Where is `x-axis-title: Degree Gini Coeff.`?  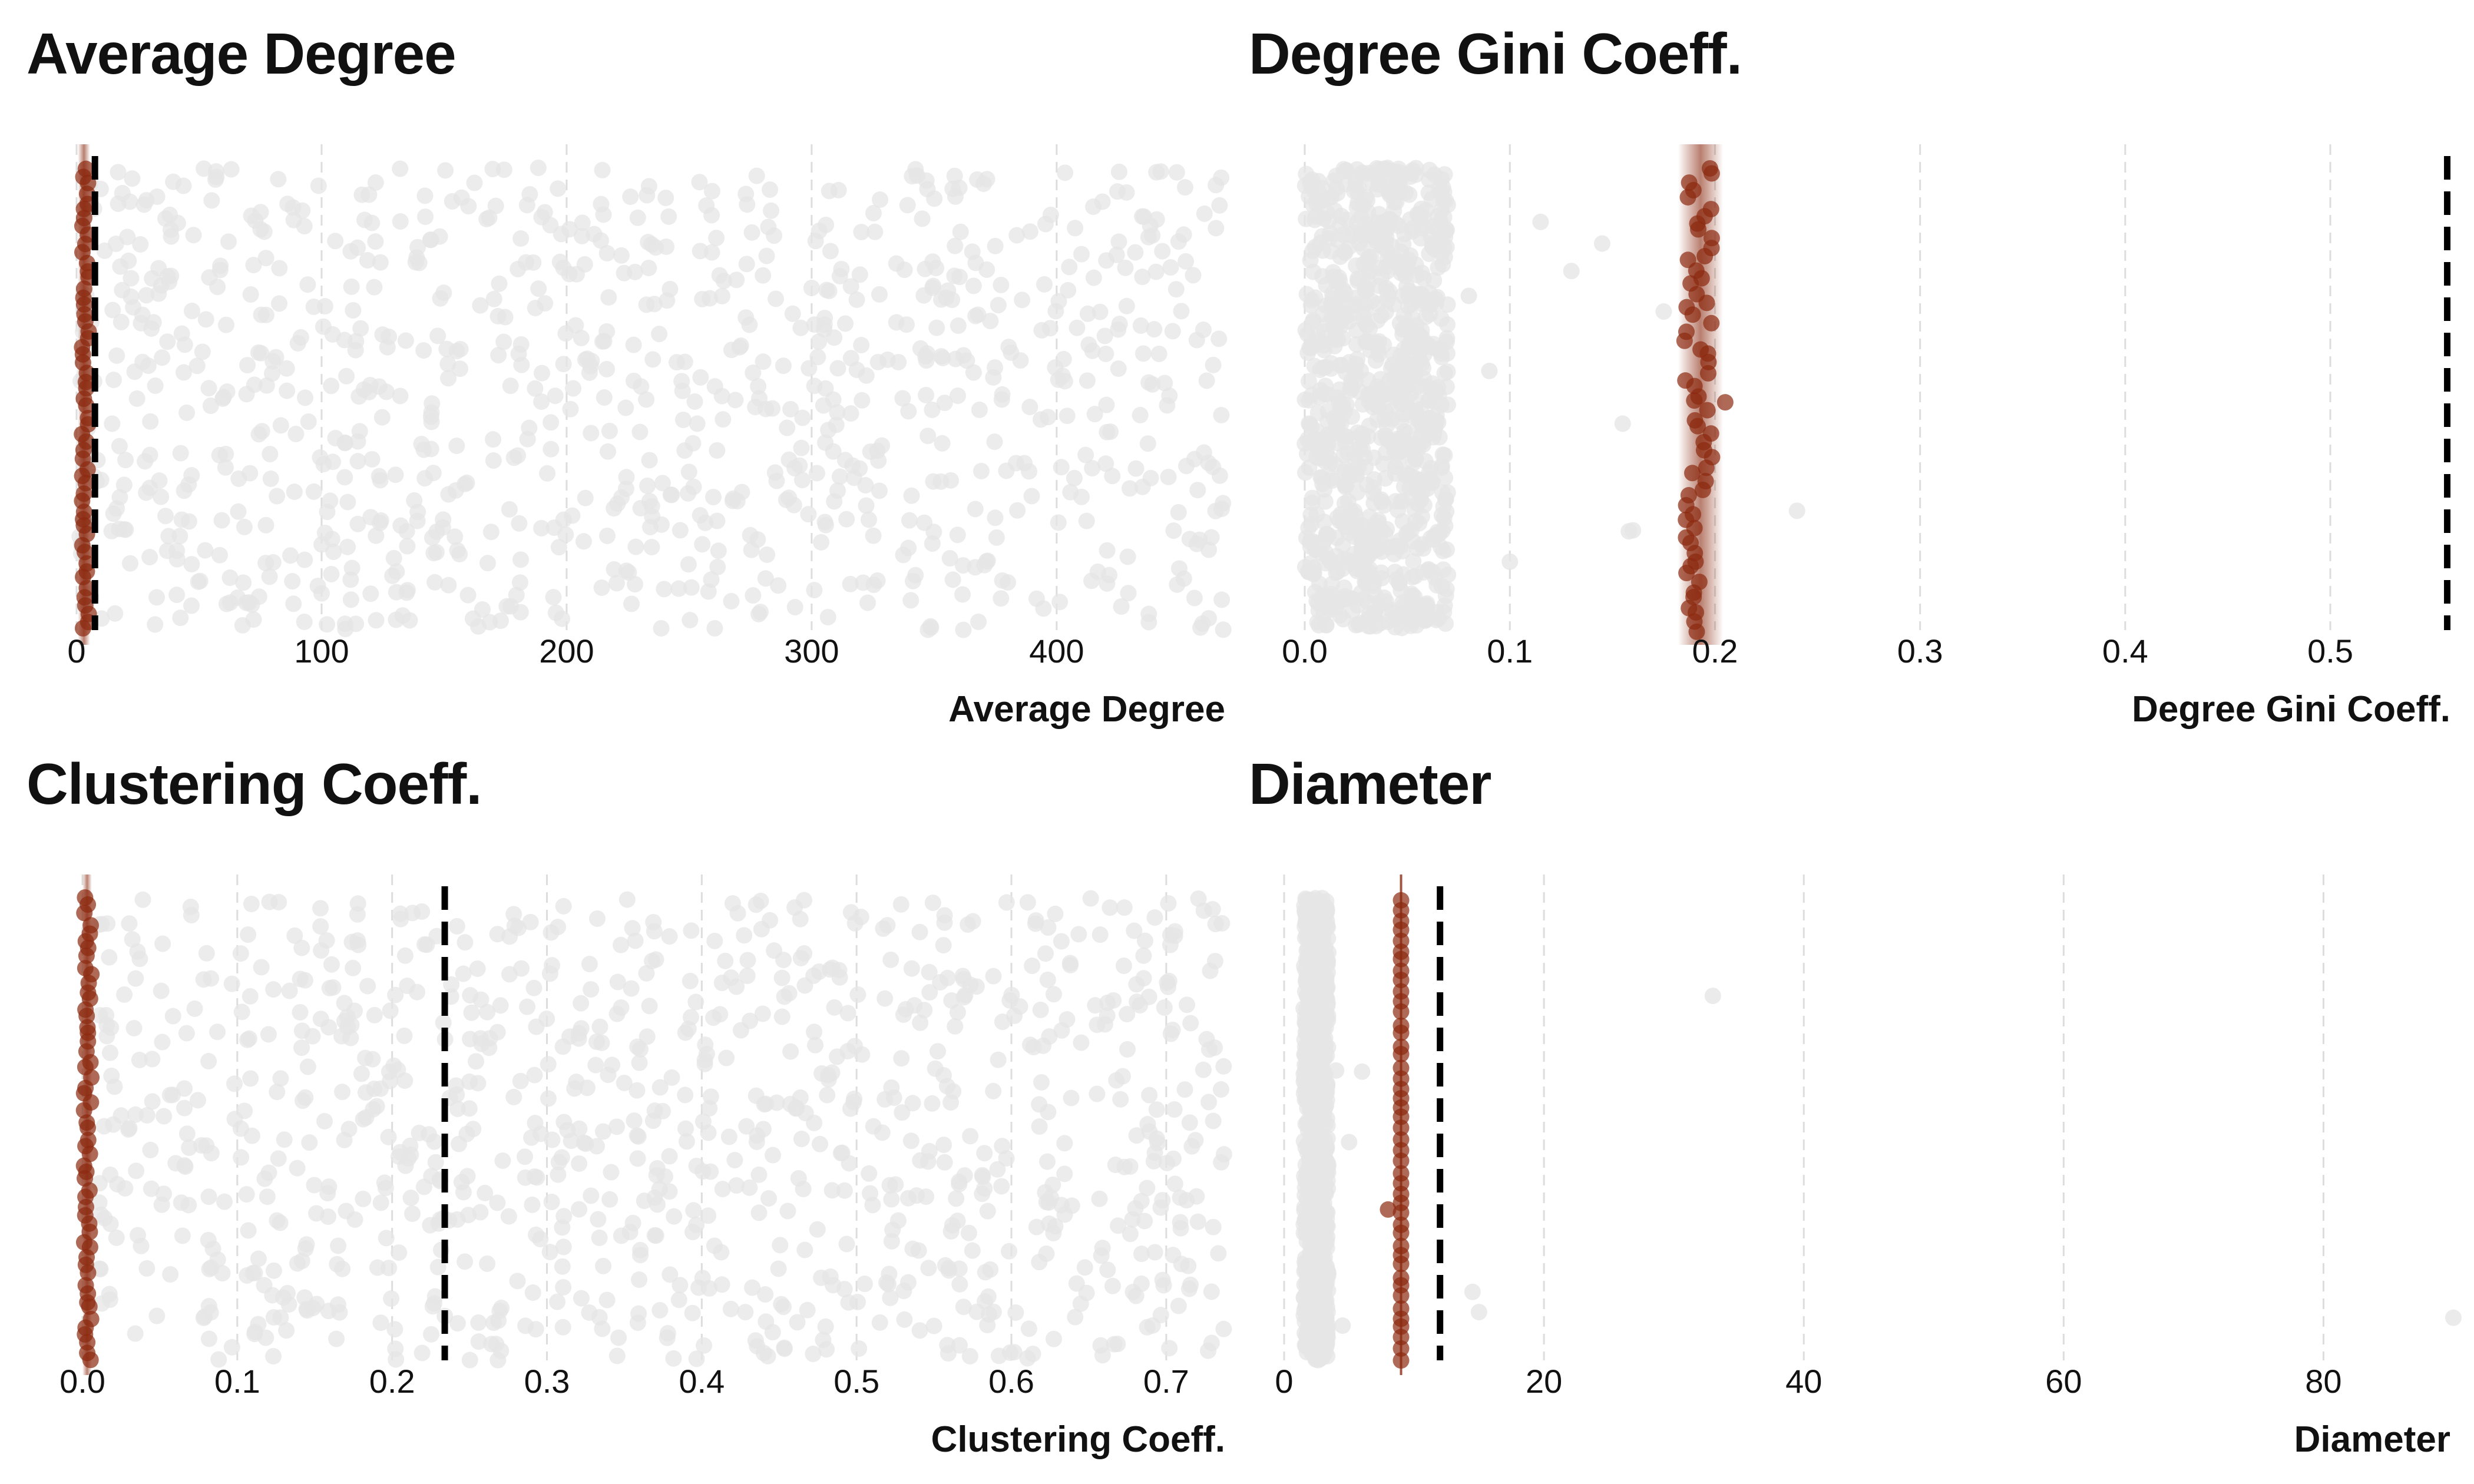 x-axis-title: Degree Gini Coeff. is located at coordinates (2291, 709).